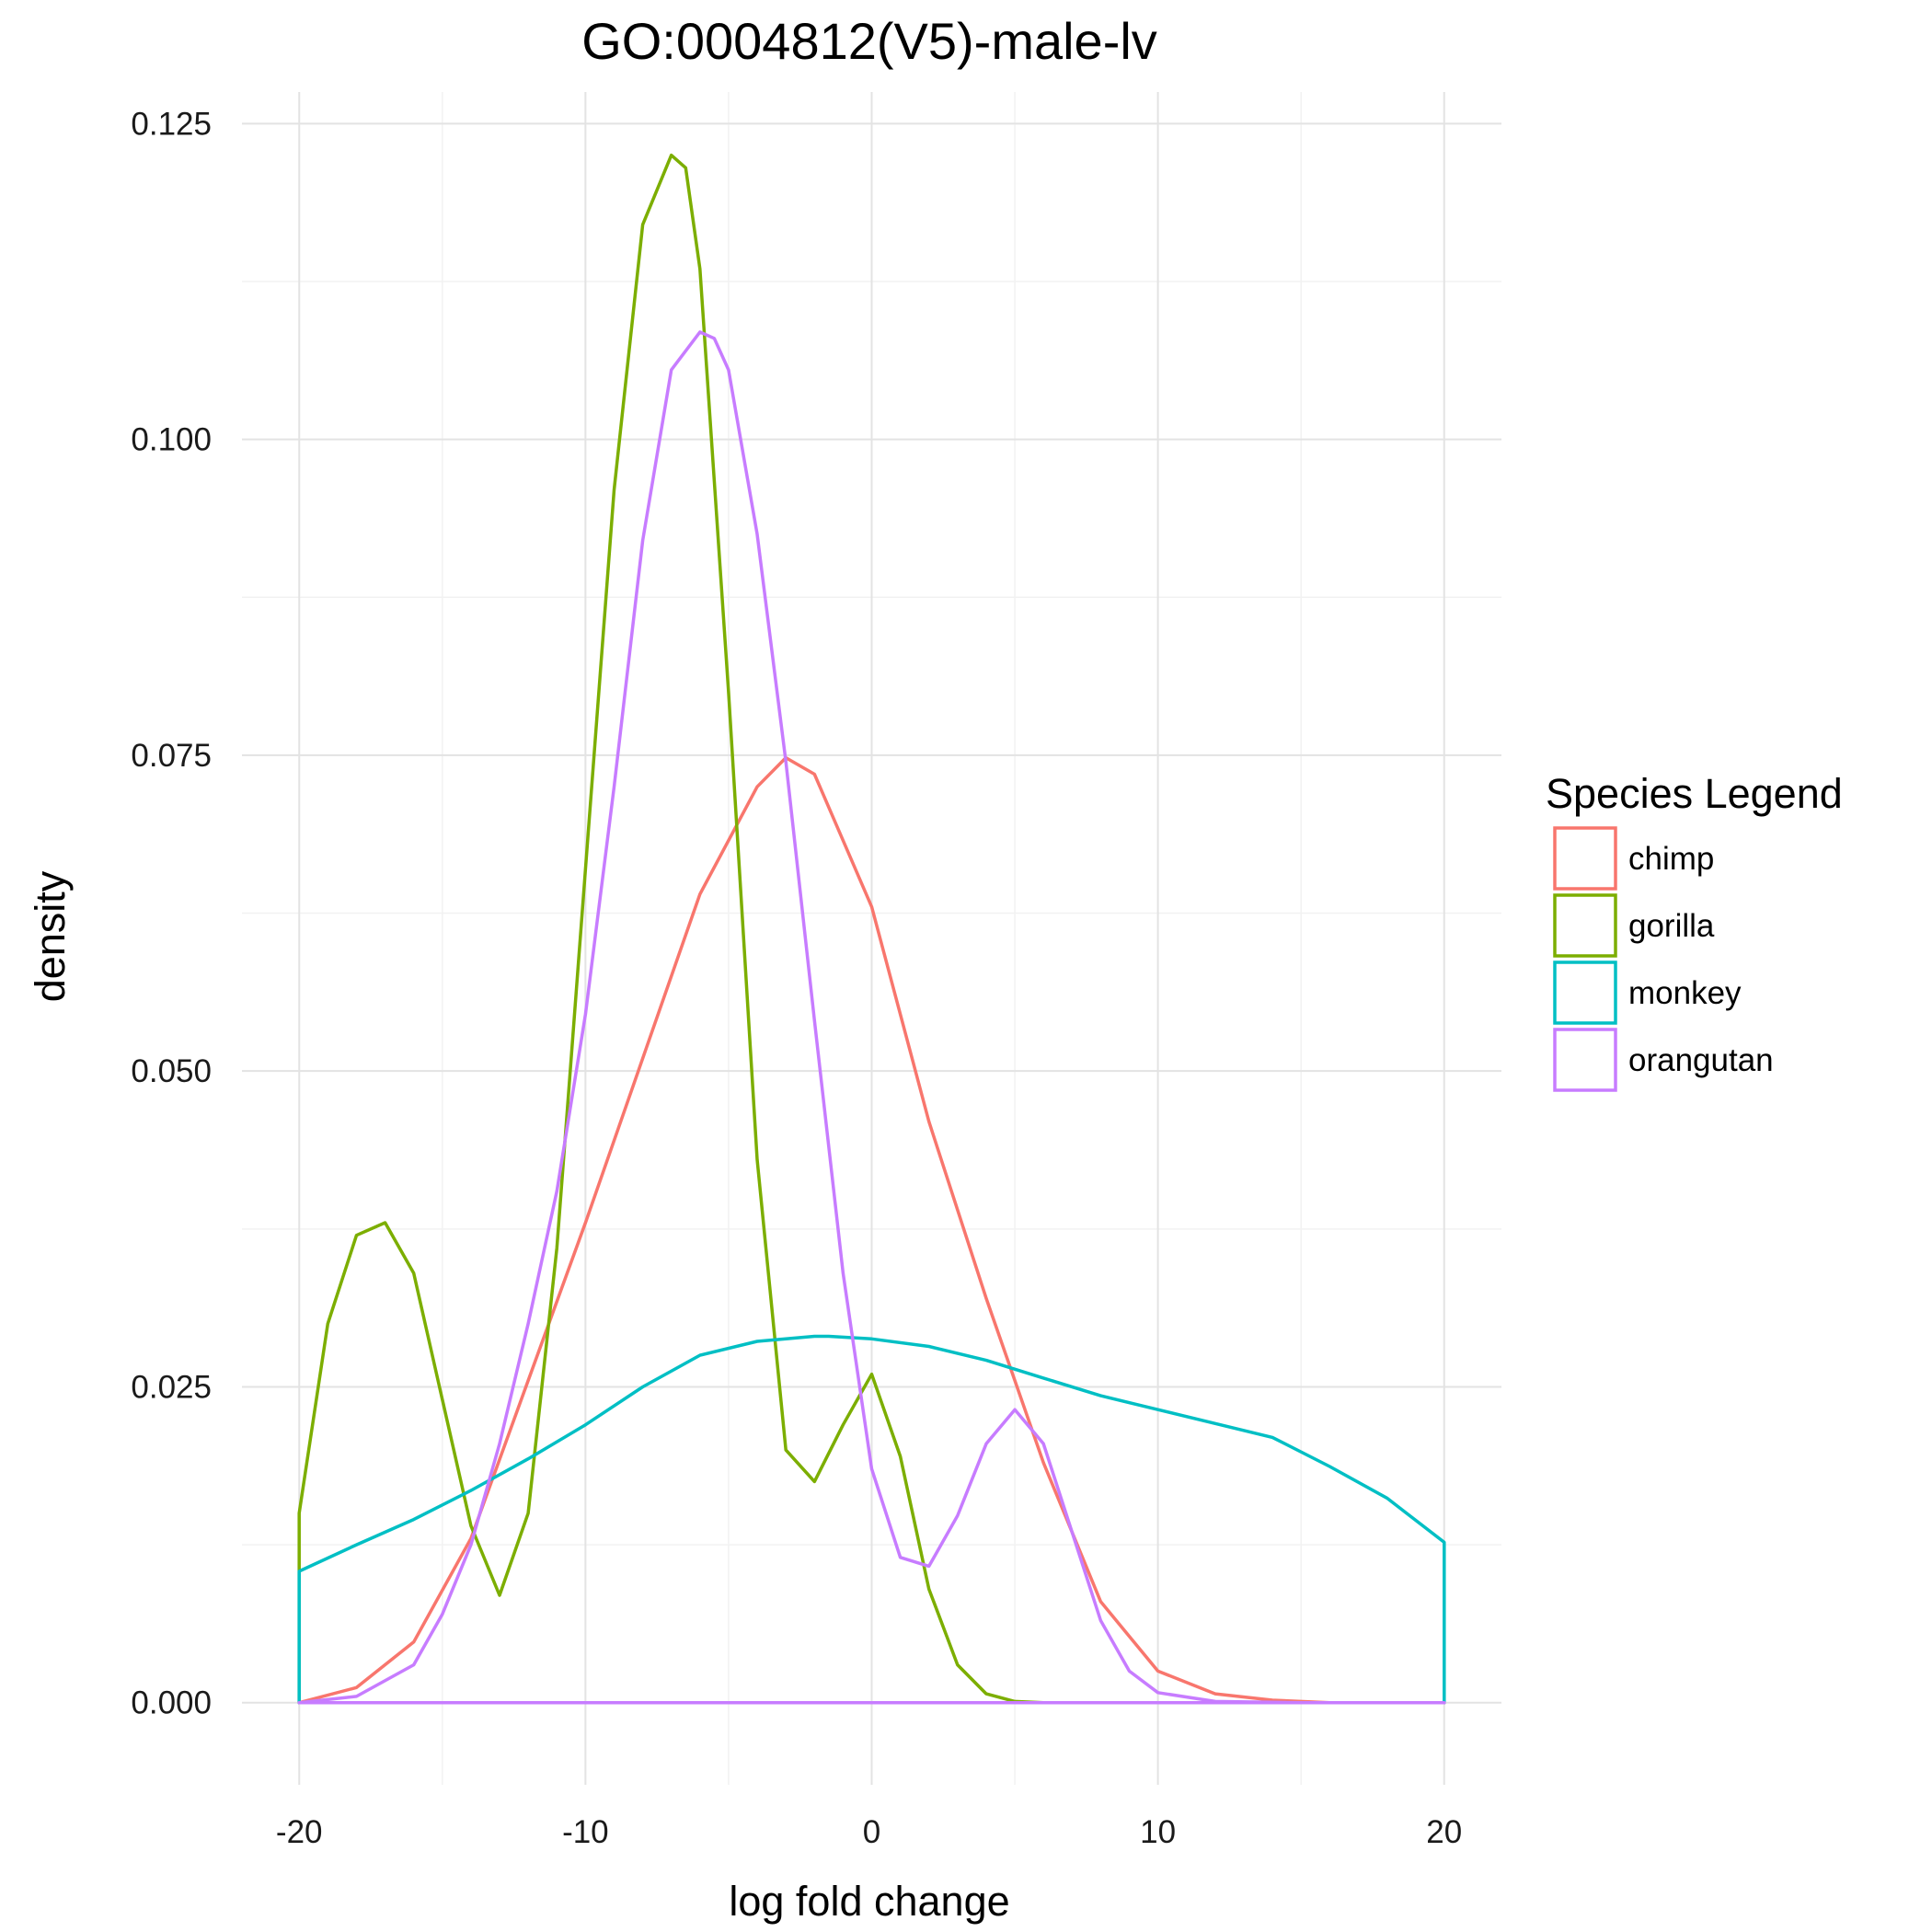 The width and height of the screenshot is (1932, 1932). I want to click on legend-label-chimp: chimp, so click(1671, 859).